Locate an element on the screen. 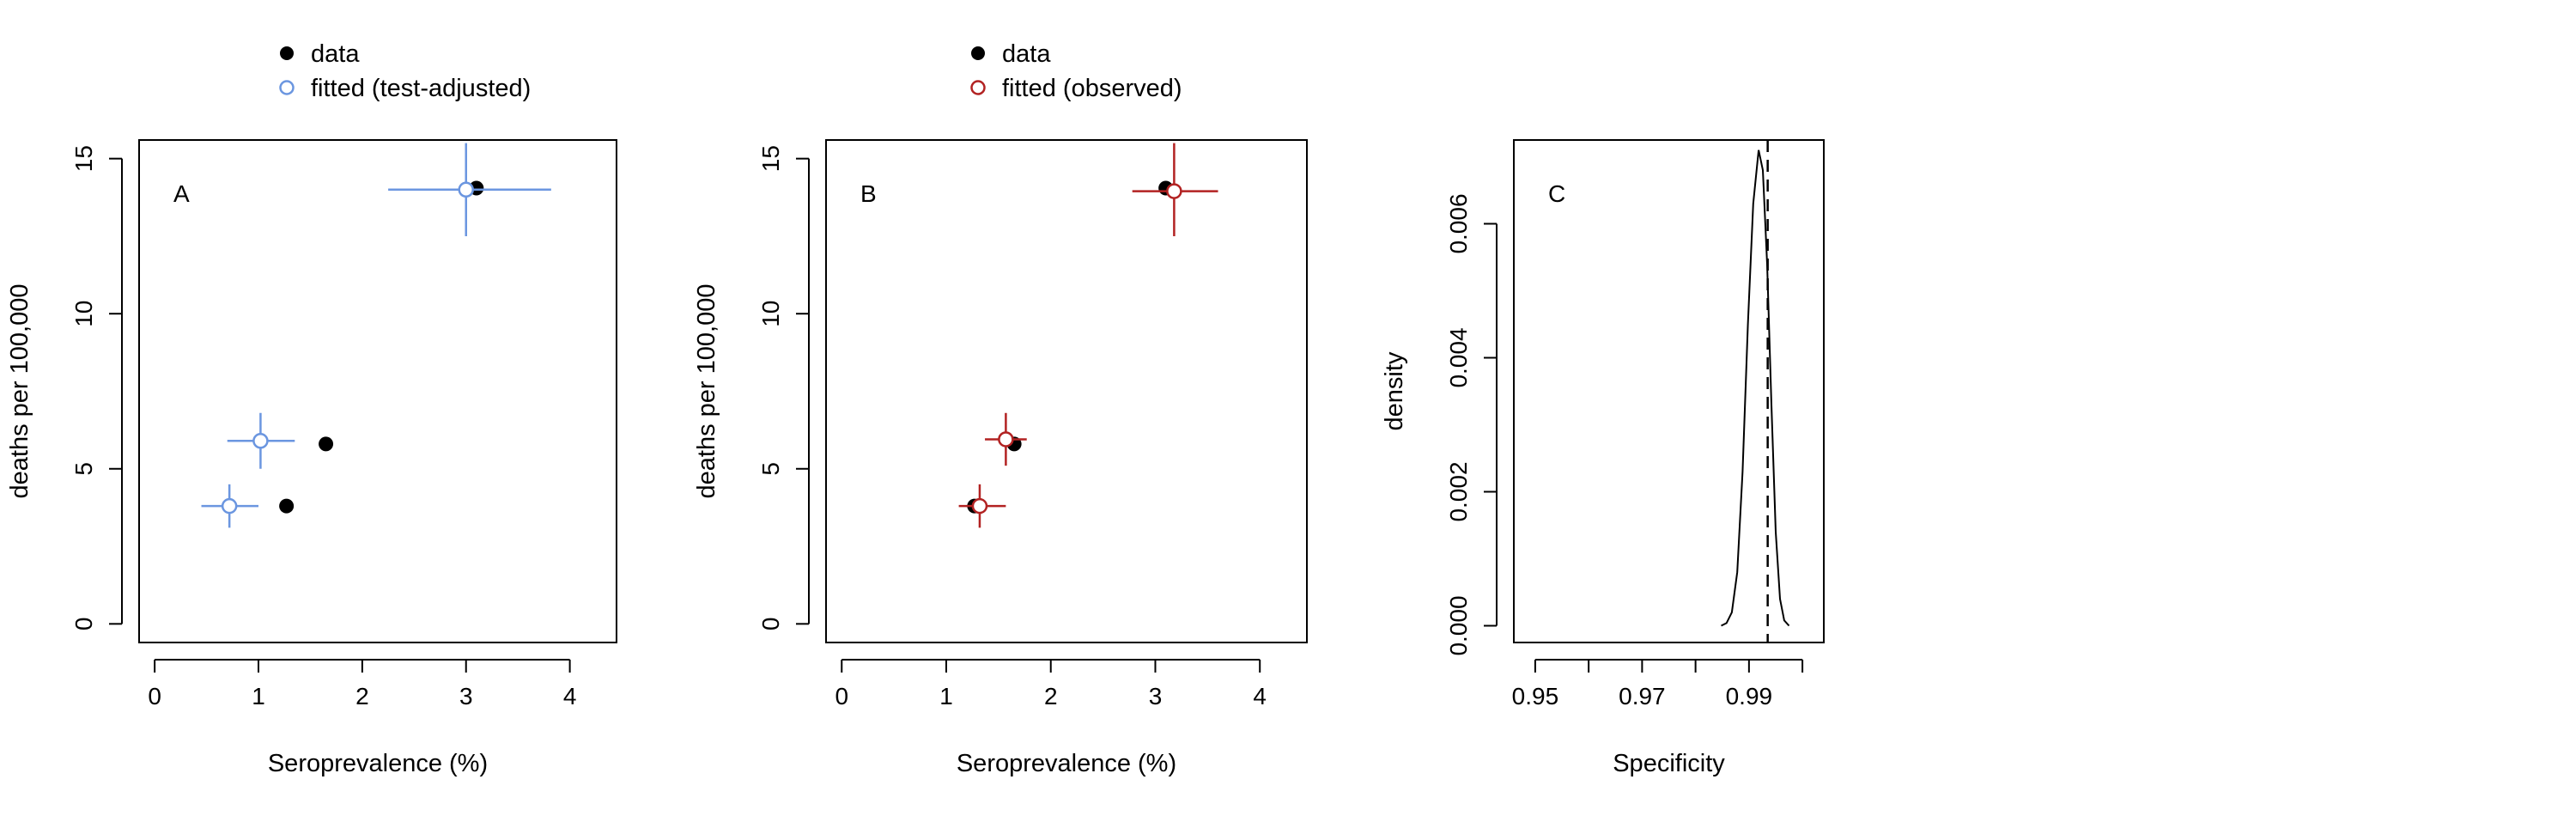 Image resolution: width=2576 pixels, height=816 pixels. y-axis-label: density is located at coordinates (1394, 391).